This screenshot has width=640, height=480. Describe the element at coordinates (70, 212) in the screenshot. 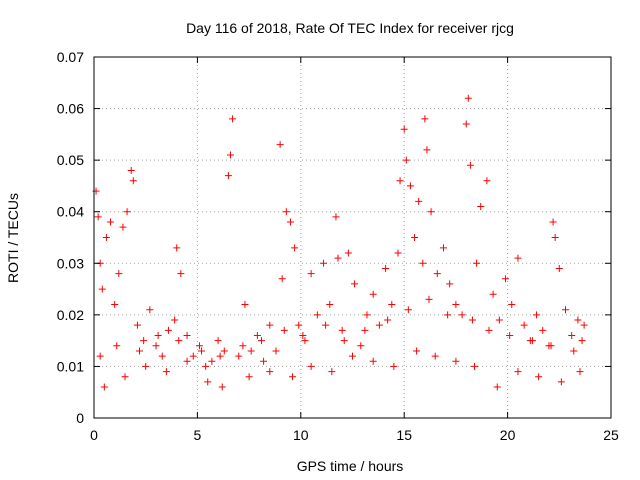

I see `y-tick-label: 0.04` at that location.